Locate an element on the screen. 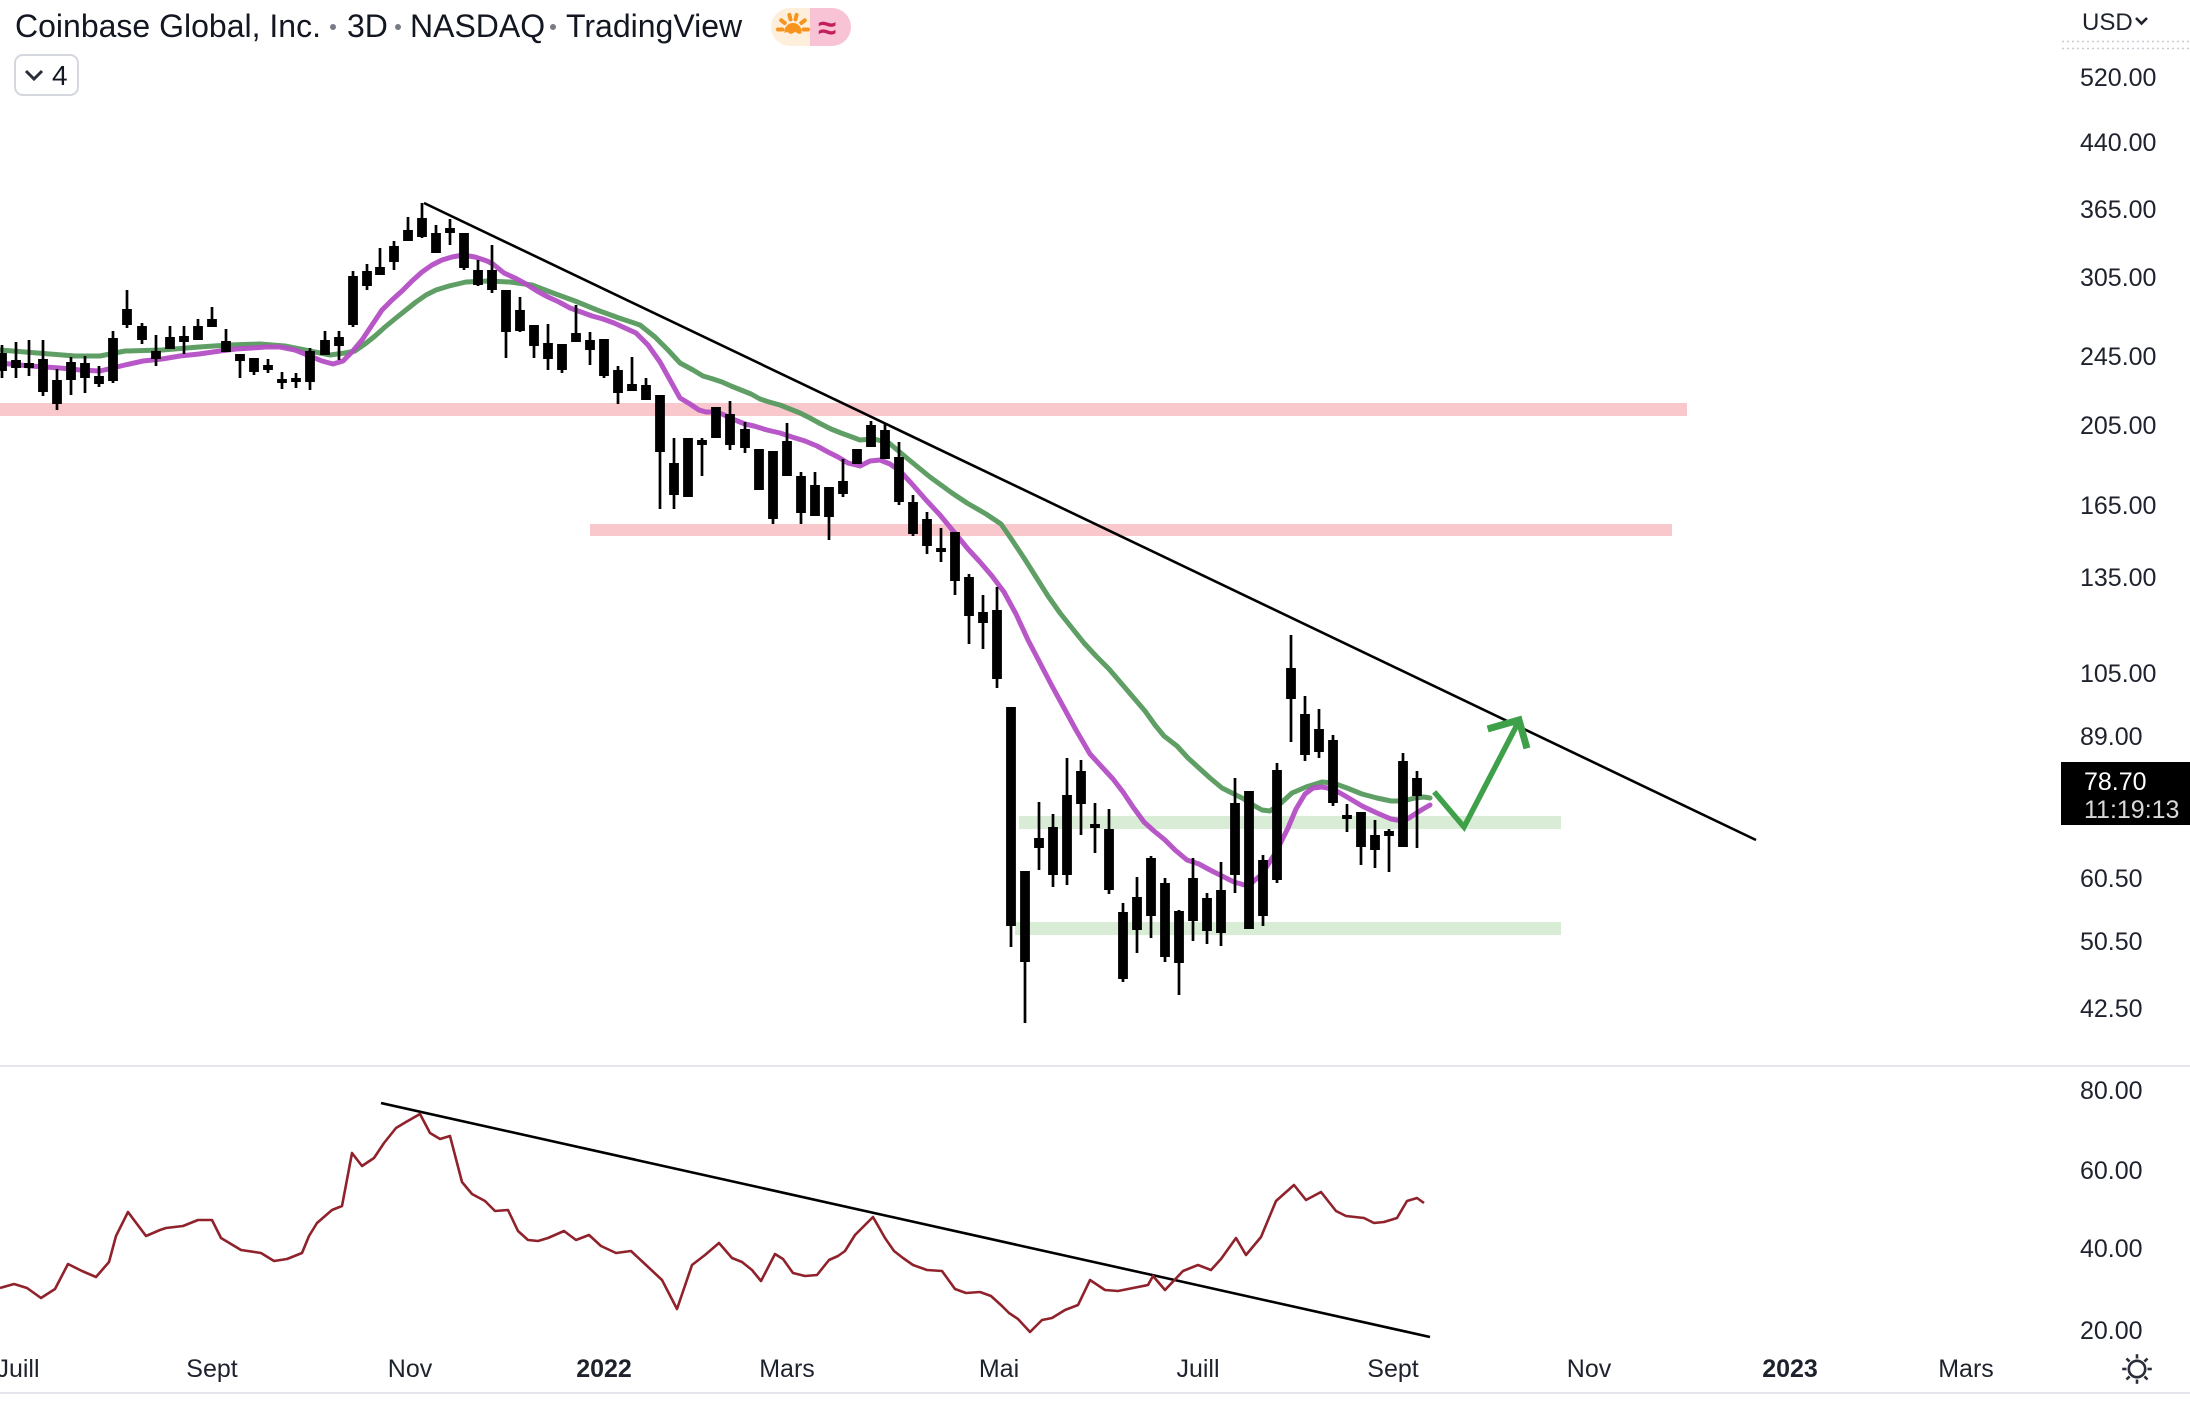  svg-text: 305.00 is located at coordinates (2118, 278).